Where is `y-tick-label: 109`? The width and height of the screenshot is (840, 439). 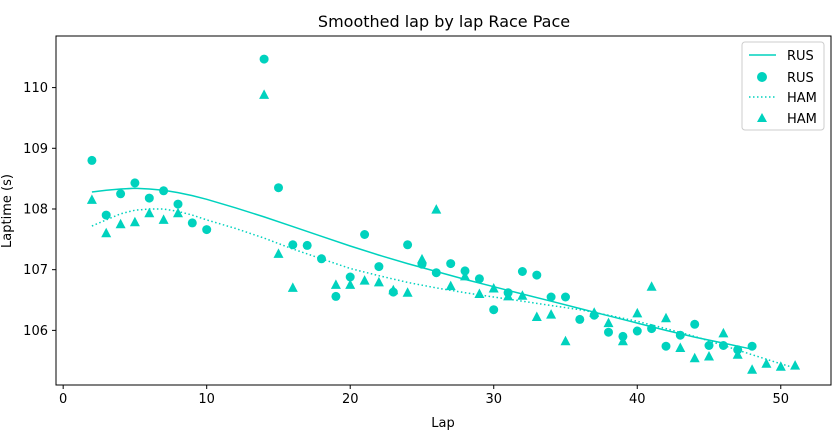 y-tick-label: 109 is located at coordinates (35, 149).